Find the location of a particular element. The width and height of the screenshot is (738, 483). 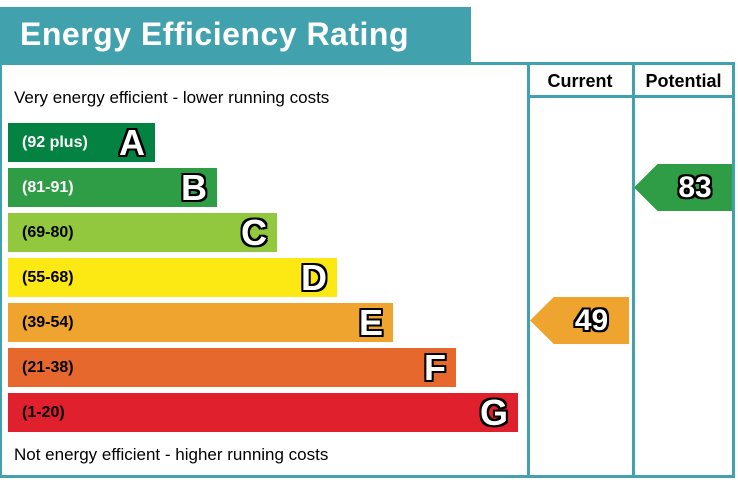

band-bar-f: (21-38) F is located at coordinates (232, 367).